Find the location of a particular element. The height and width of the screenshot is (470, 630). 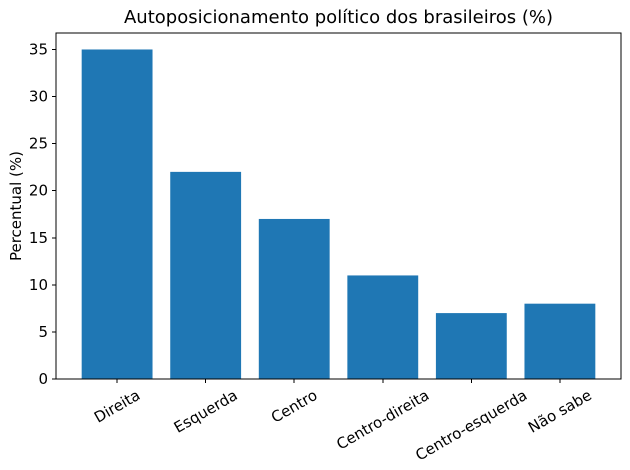

y-tick-label: 5 is located at coordinates (43, 332).